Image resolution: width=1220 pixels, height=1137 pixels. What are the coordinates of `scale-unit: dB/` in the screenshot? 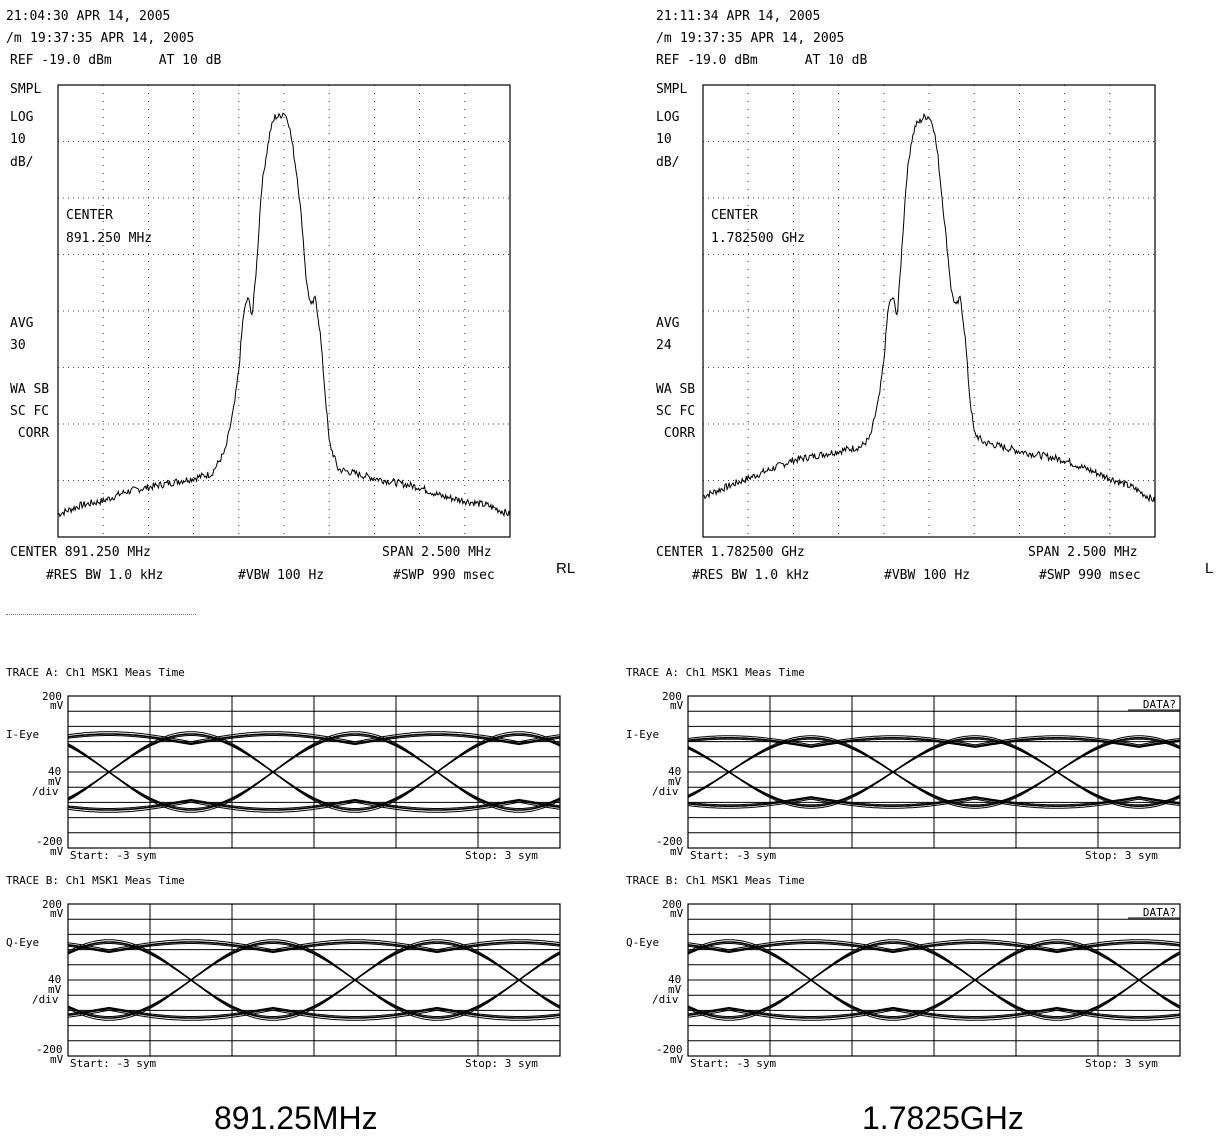 It's located at (22, 162).